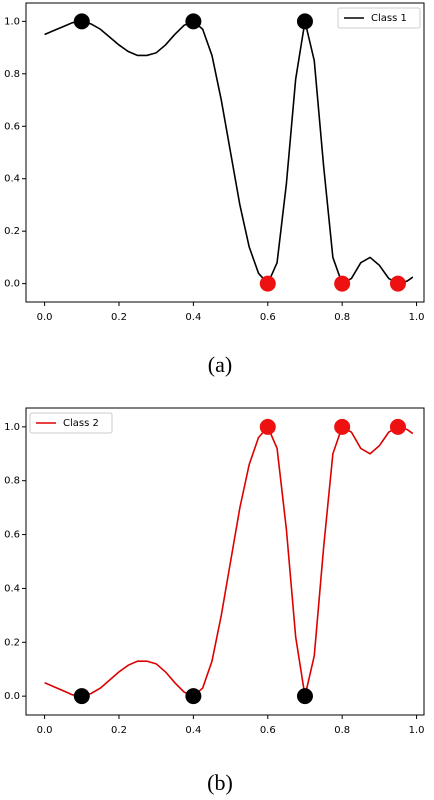 The height and width of the screenshot is (800, 434). Describe the element at coordinates (81, 423) in the screenshot. I see `legend-label: Class 2` at that location.